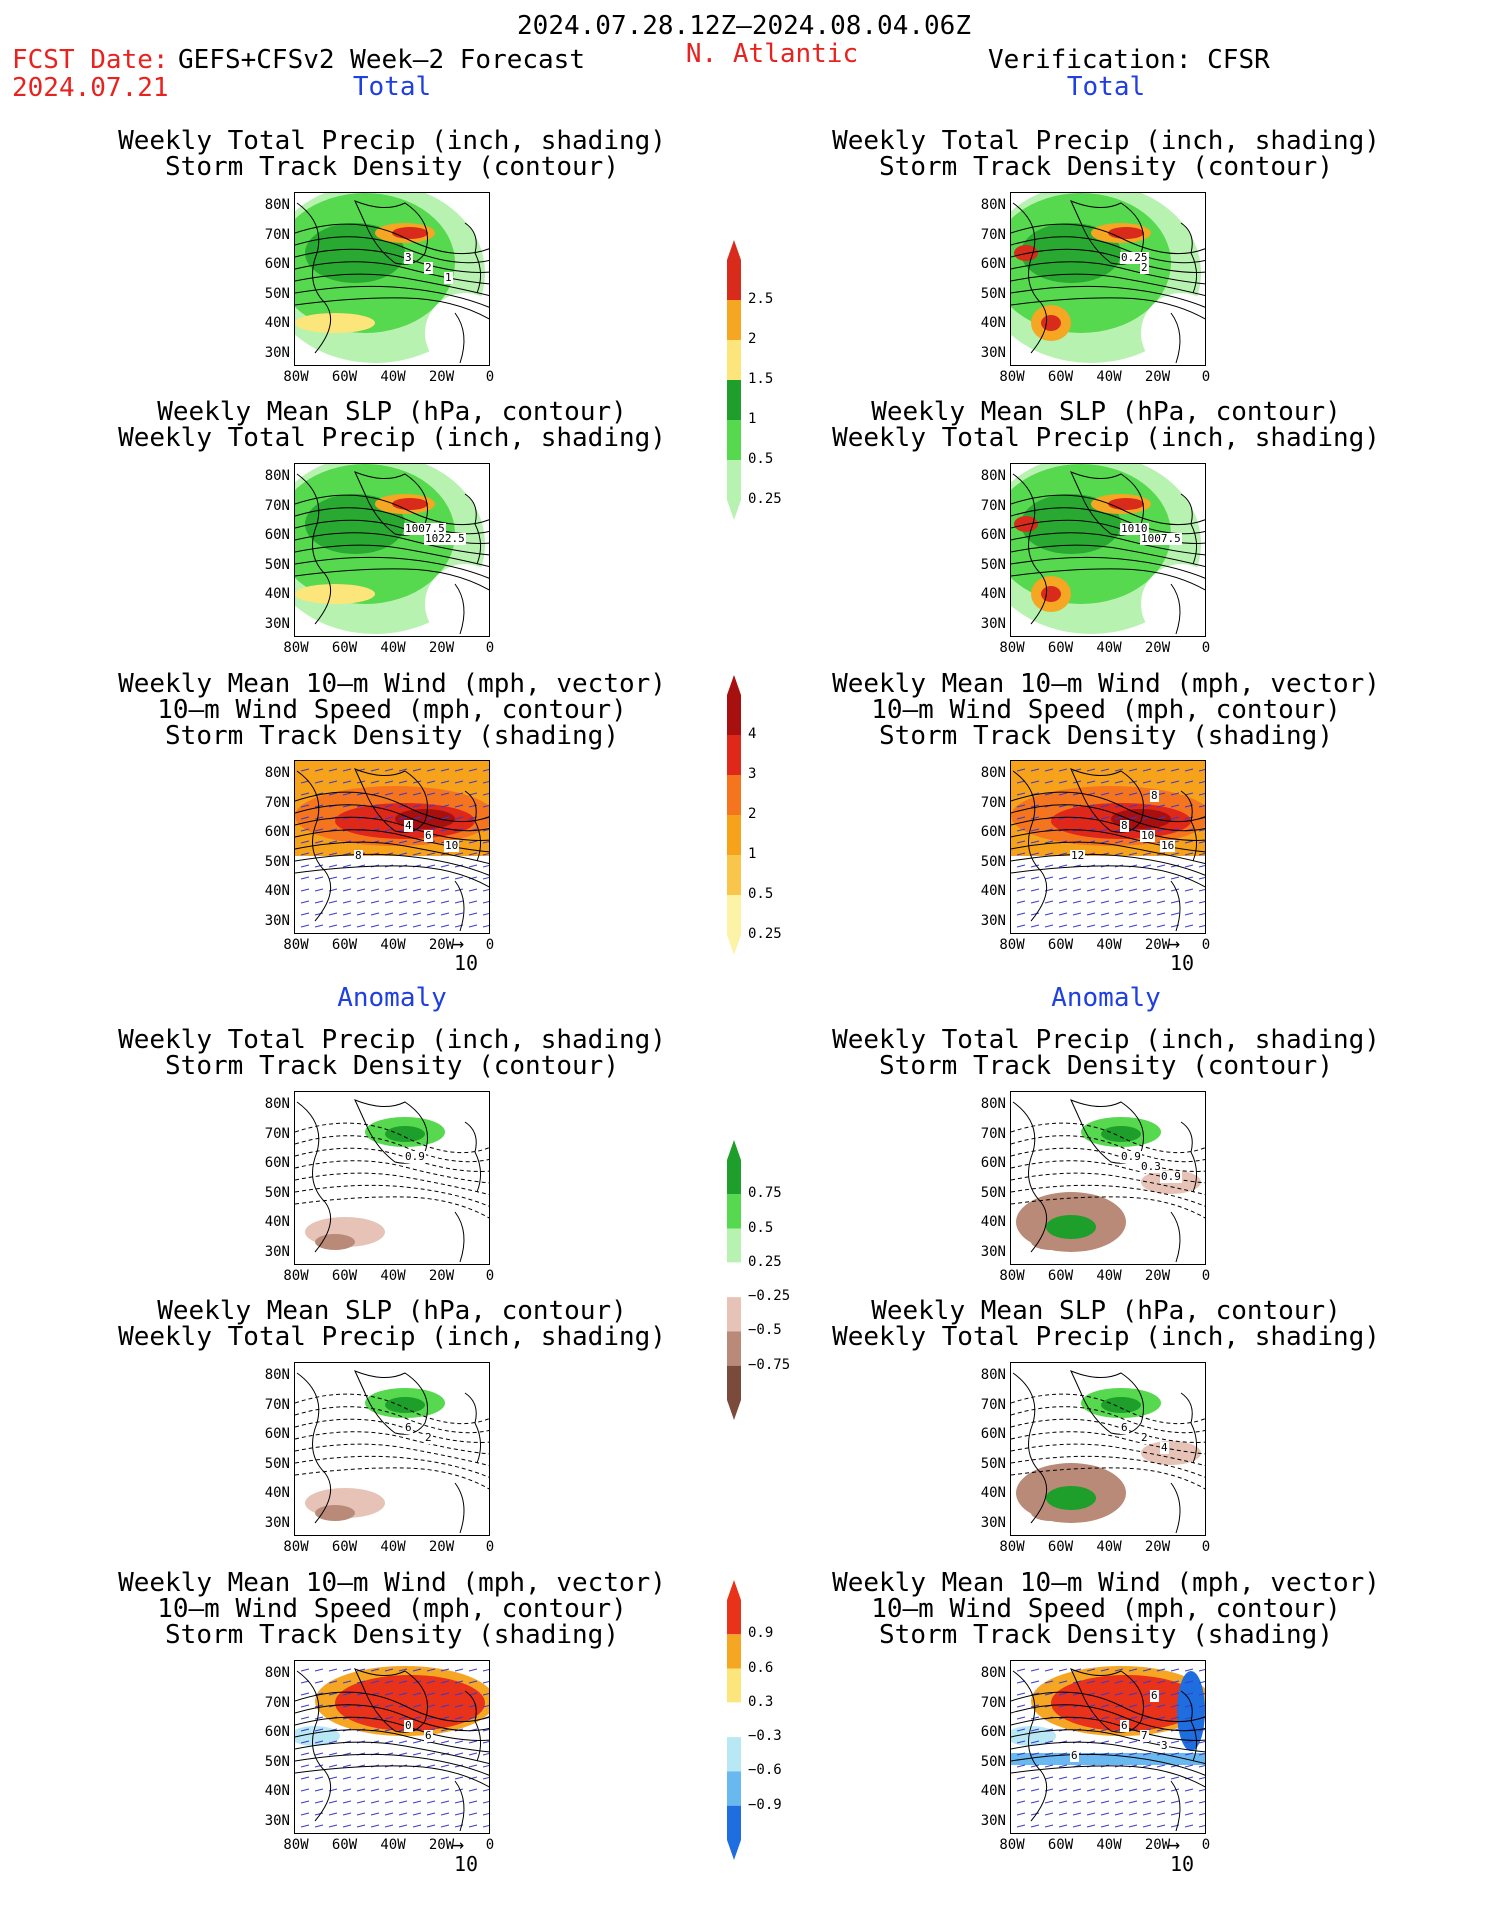 The image size is (1487, 1925). What do you see at coordinates (993, 623) in the screenshot?
I see `lat-label-2-right-5: 30N` at bounding box center [993, 623].